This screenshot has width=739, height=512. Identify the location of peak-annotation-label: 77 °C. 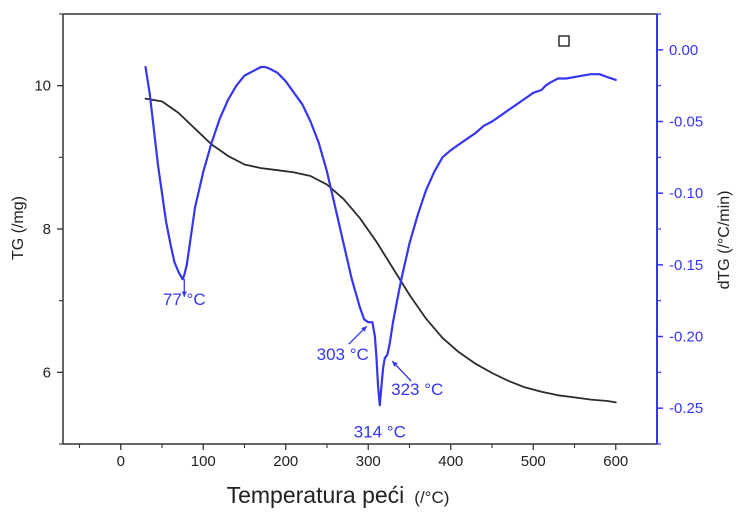
(184, 299).